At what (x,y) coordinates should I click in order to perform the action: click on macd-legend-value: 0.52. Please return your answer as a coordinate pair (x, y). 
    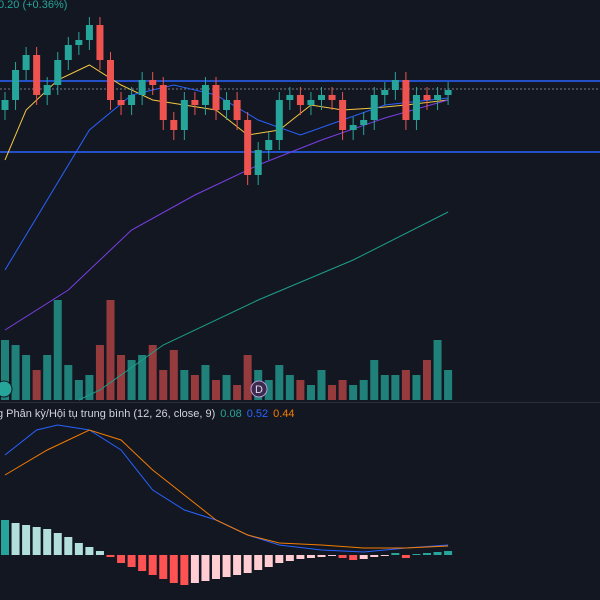
    Looking at the image, I should click on (257, 414).